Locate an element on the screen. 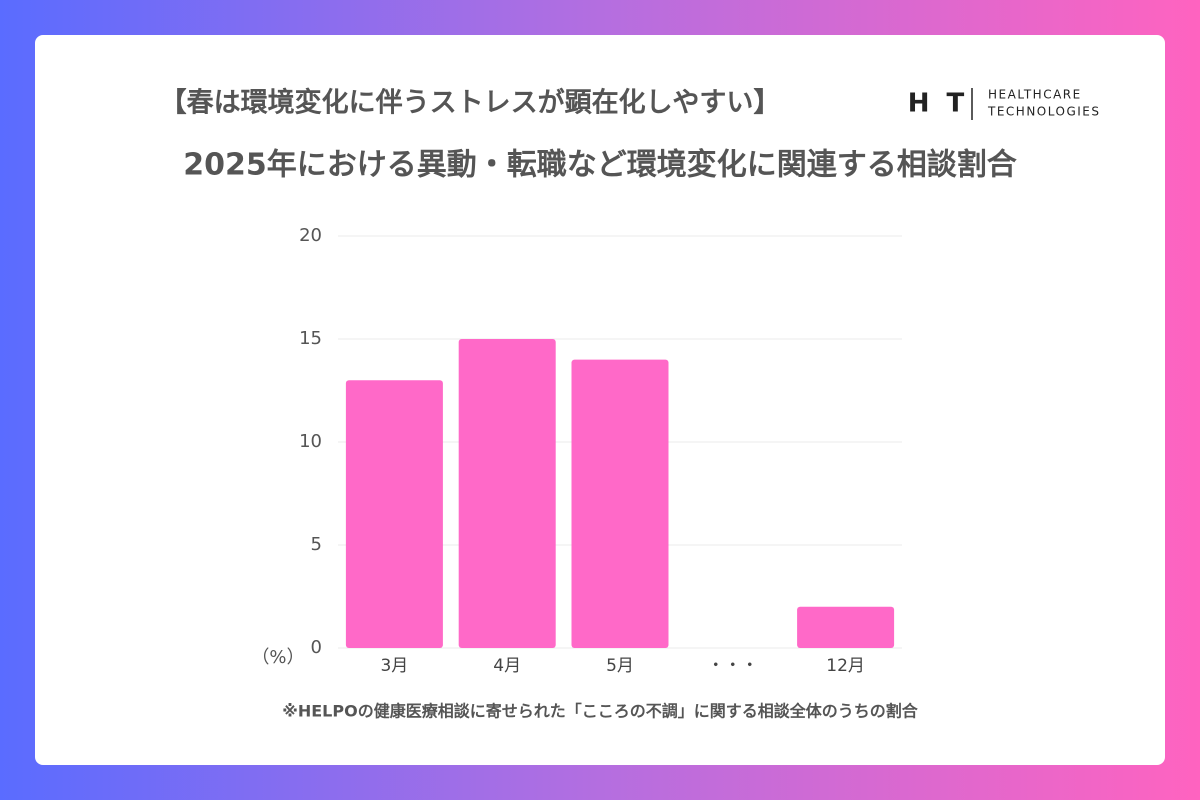 Image resolution: width=1200 pixels, height=804 pixels. logo-line: HEALTHCARE is located at coordinates (1035, 95).